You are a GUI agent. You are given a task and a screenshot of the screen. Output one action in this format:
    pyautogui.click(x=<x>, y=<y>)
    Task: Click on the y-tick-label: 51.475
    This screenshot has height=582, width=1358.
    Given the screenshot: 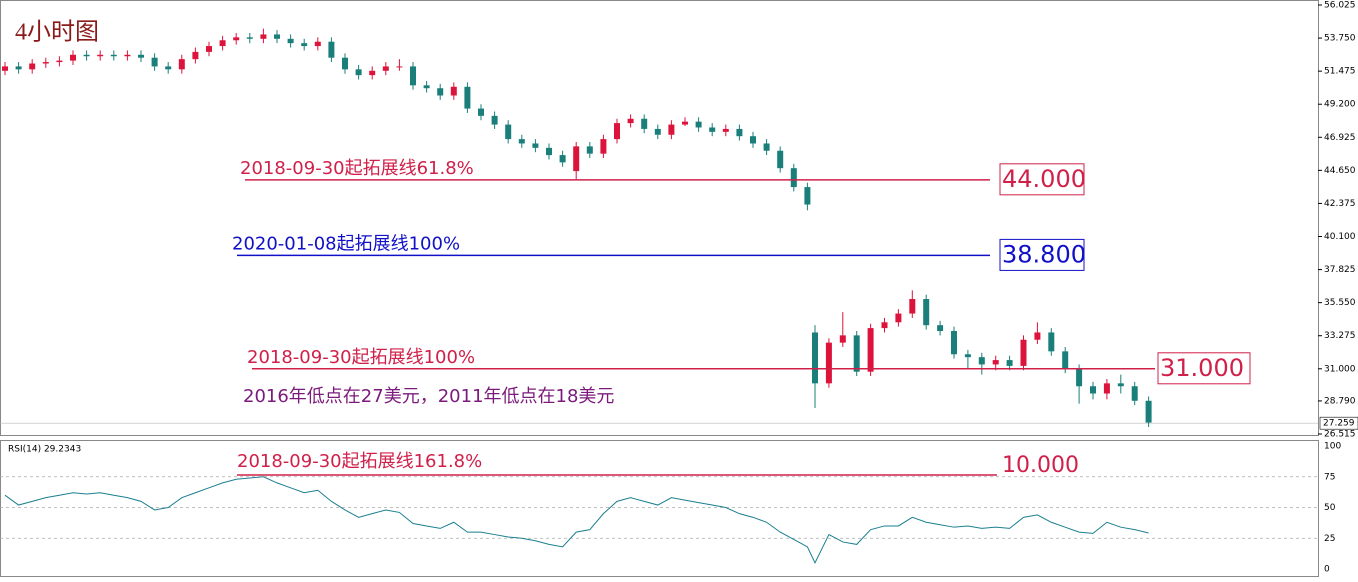 What is the action you would take?
    pyautogui.click(x=1340, y=72)
    